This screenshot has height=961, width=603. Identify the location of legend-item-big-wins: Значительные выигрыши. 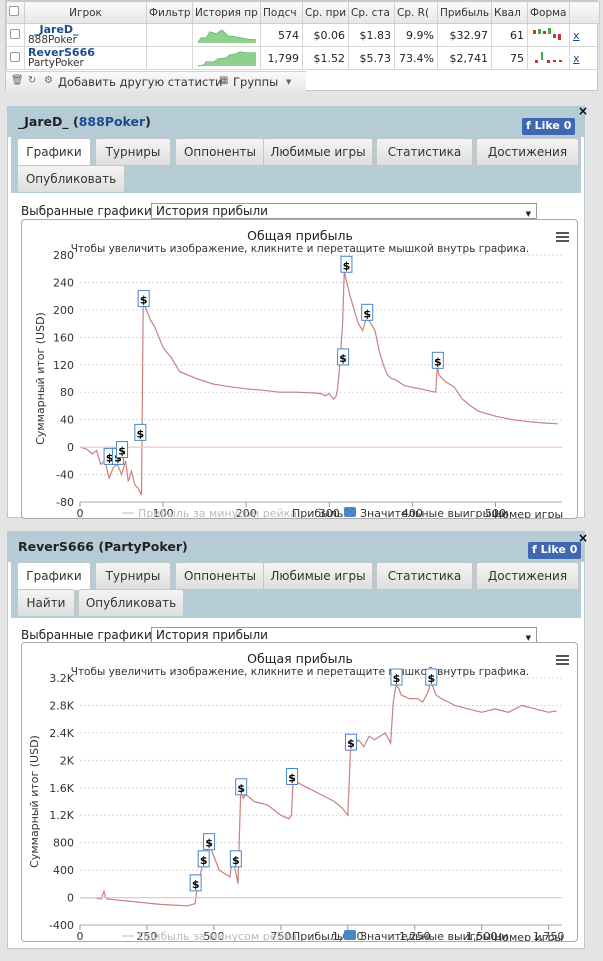
(434, 513).